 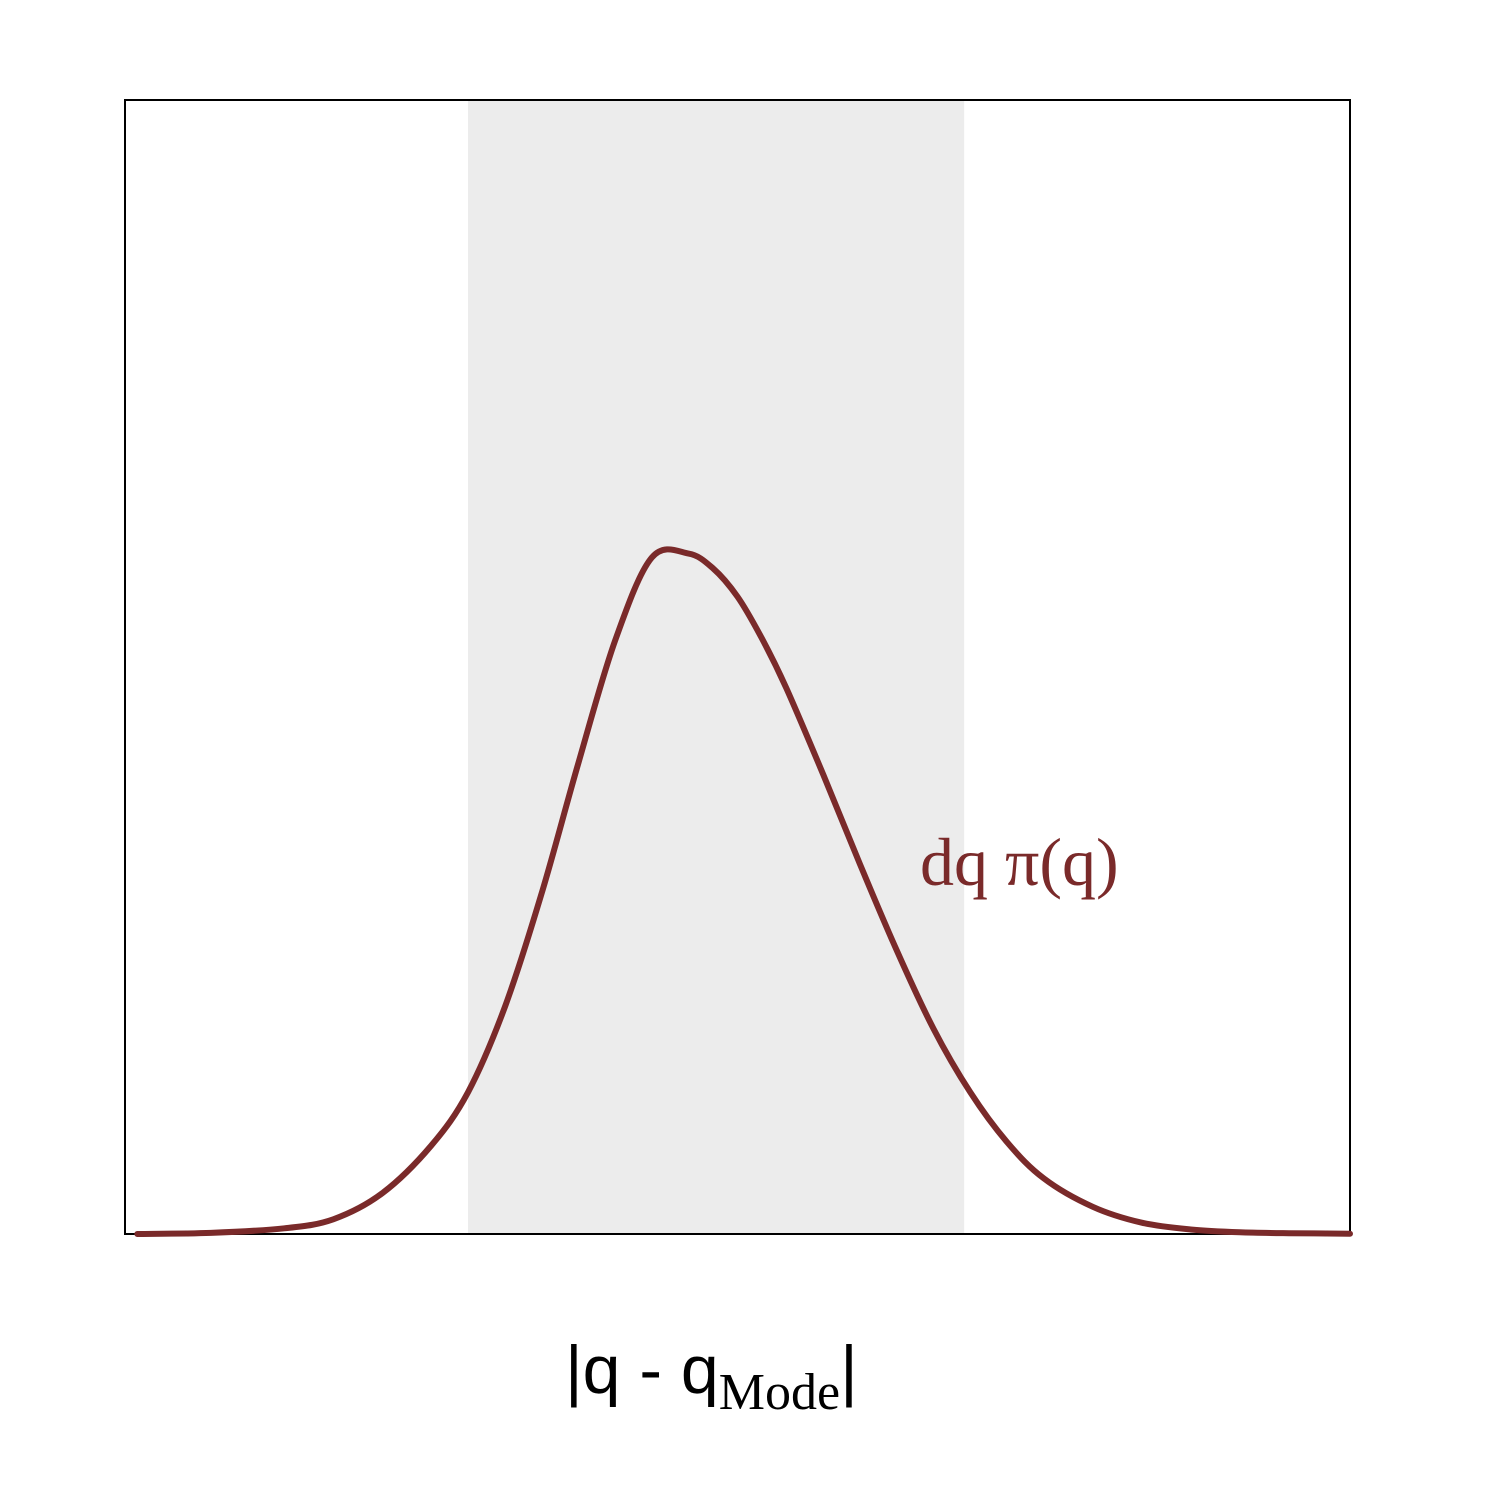 I want to click on x-axis-label-prefix: |q - q, so click(x=642, y=1370).